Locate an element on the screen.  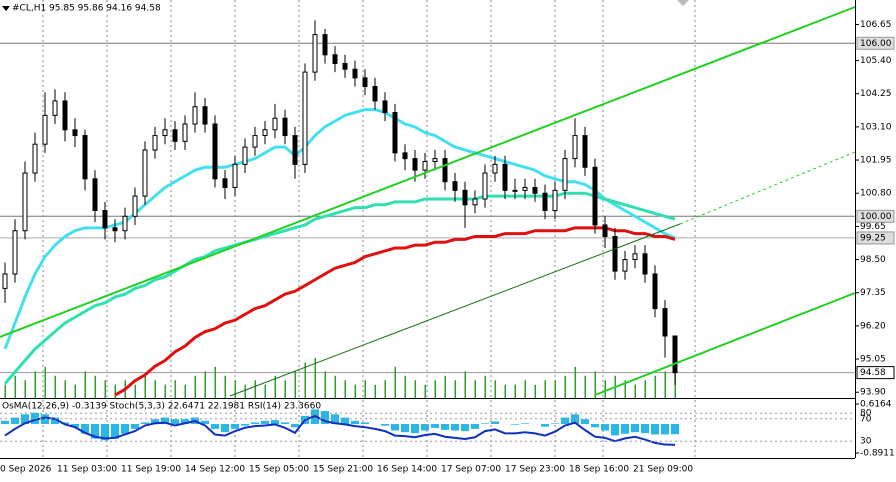
rsi-tick-label: 70 is located at coordinates (866, 419).